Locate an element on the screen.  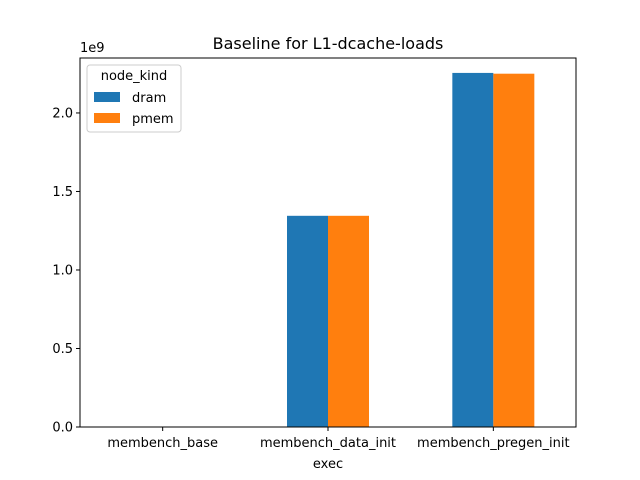
x-tick-label: membench_base is located at coordinates (162, 443).